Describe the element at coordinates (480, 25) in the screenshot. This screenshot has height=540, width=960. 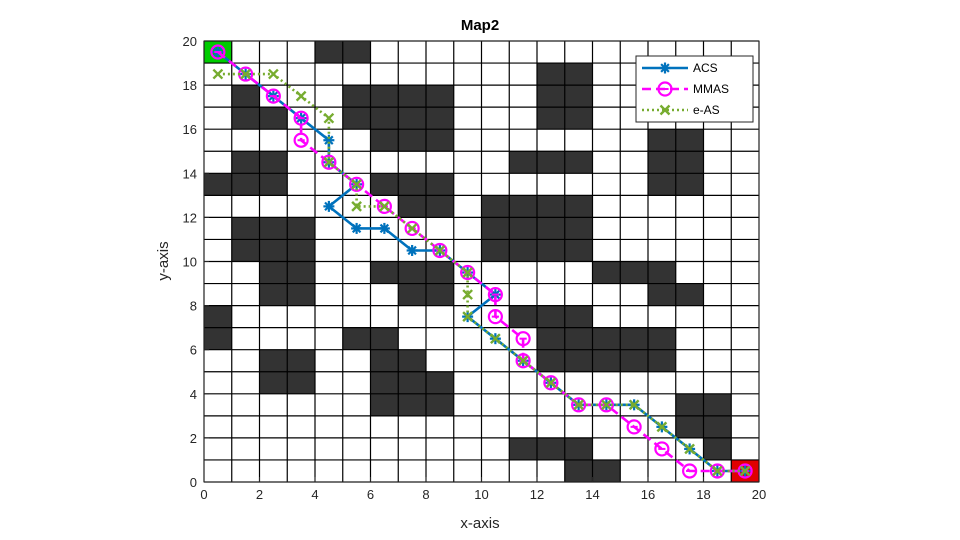
I see `chart-title: Map2` at that location.